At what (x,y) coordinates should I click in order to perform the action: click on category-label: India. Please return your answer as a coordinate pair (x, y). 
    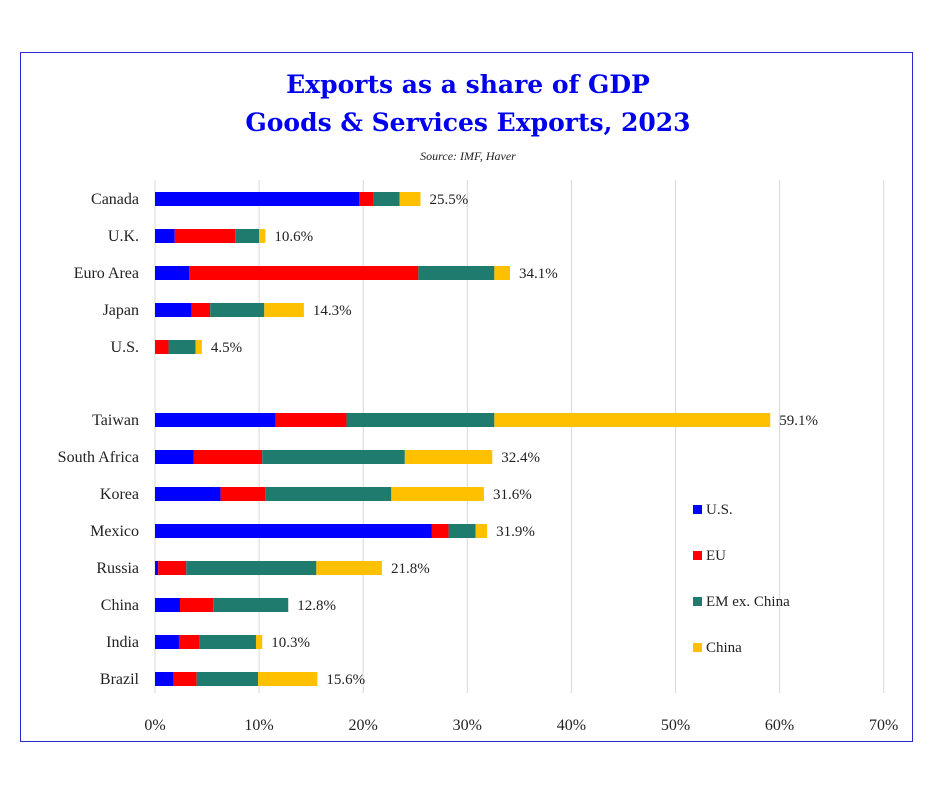
    Looking at the image, I should click on (122, 642).